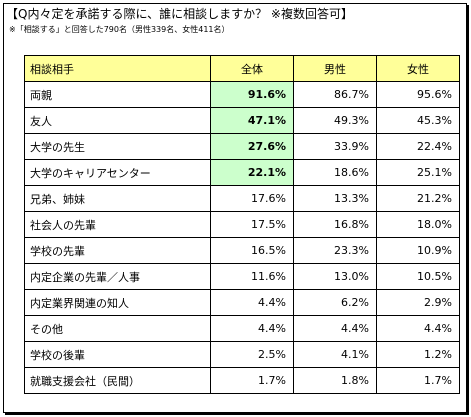 This screenshot has width=471, height=417. Describe the element at coordinates (335, 276) in the screenshot. I see `cell-male: 13.0%` at that location.